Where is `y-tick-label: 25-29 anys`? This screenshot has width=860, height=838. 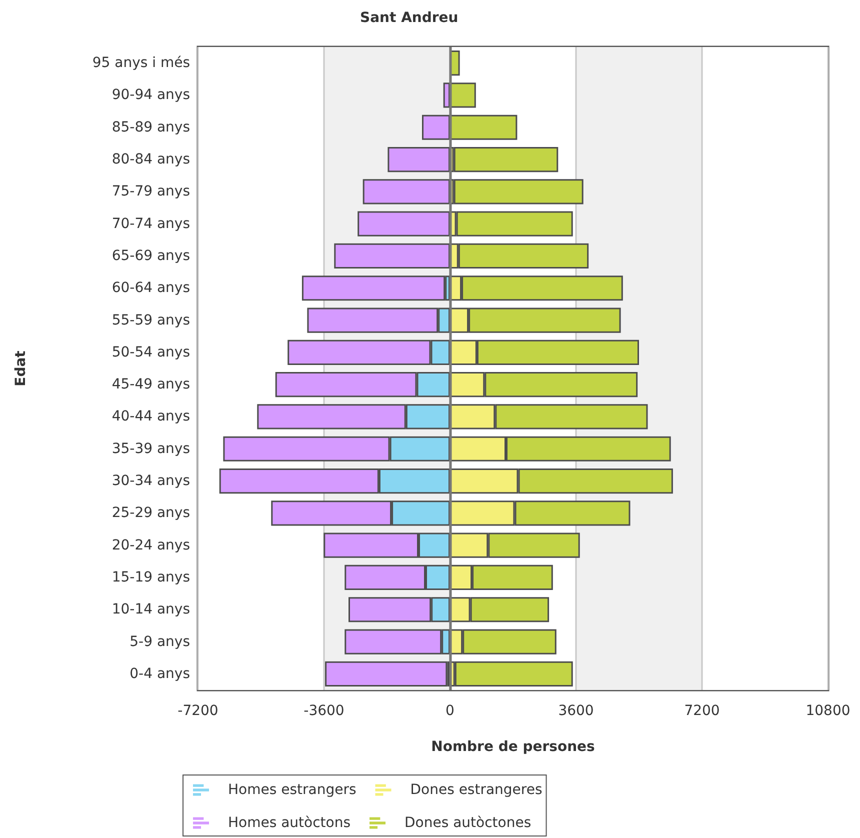
y-tick-label: 25-29 anys is located at coordinates (151, 513).